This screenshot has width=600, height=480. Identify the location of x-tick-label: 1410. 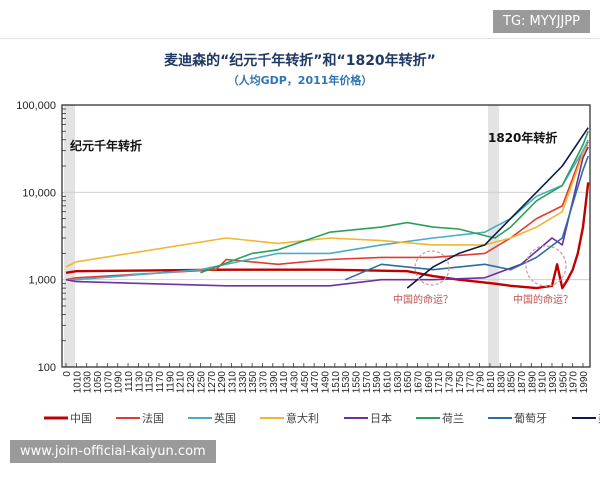
(284, 382).